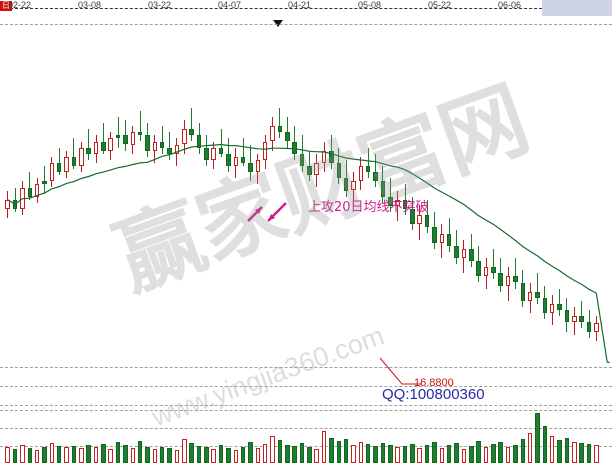 The width and height of the screenshot is (612, 463). I want to click on price-callout-label: 16.8800, so click(434, 383).